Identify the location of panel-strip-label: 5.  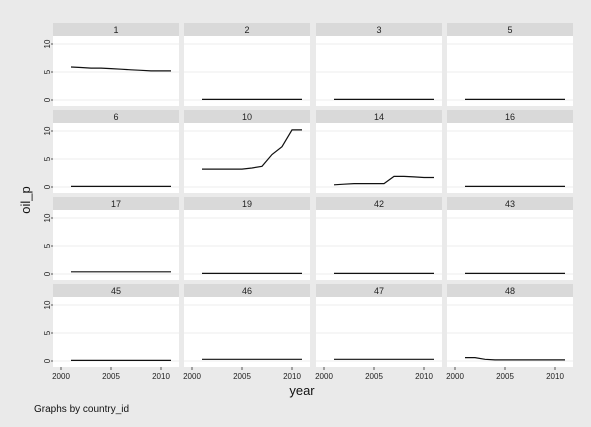
(509, 30).